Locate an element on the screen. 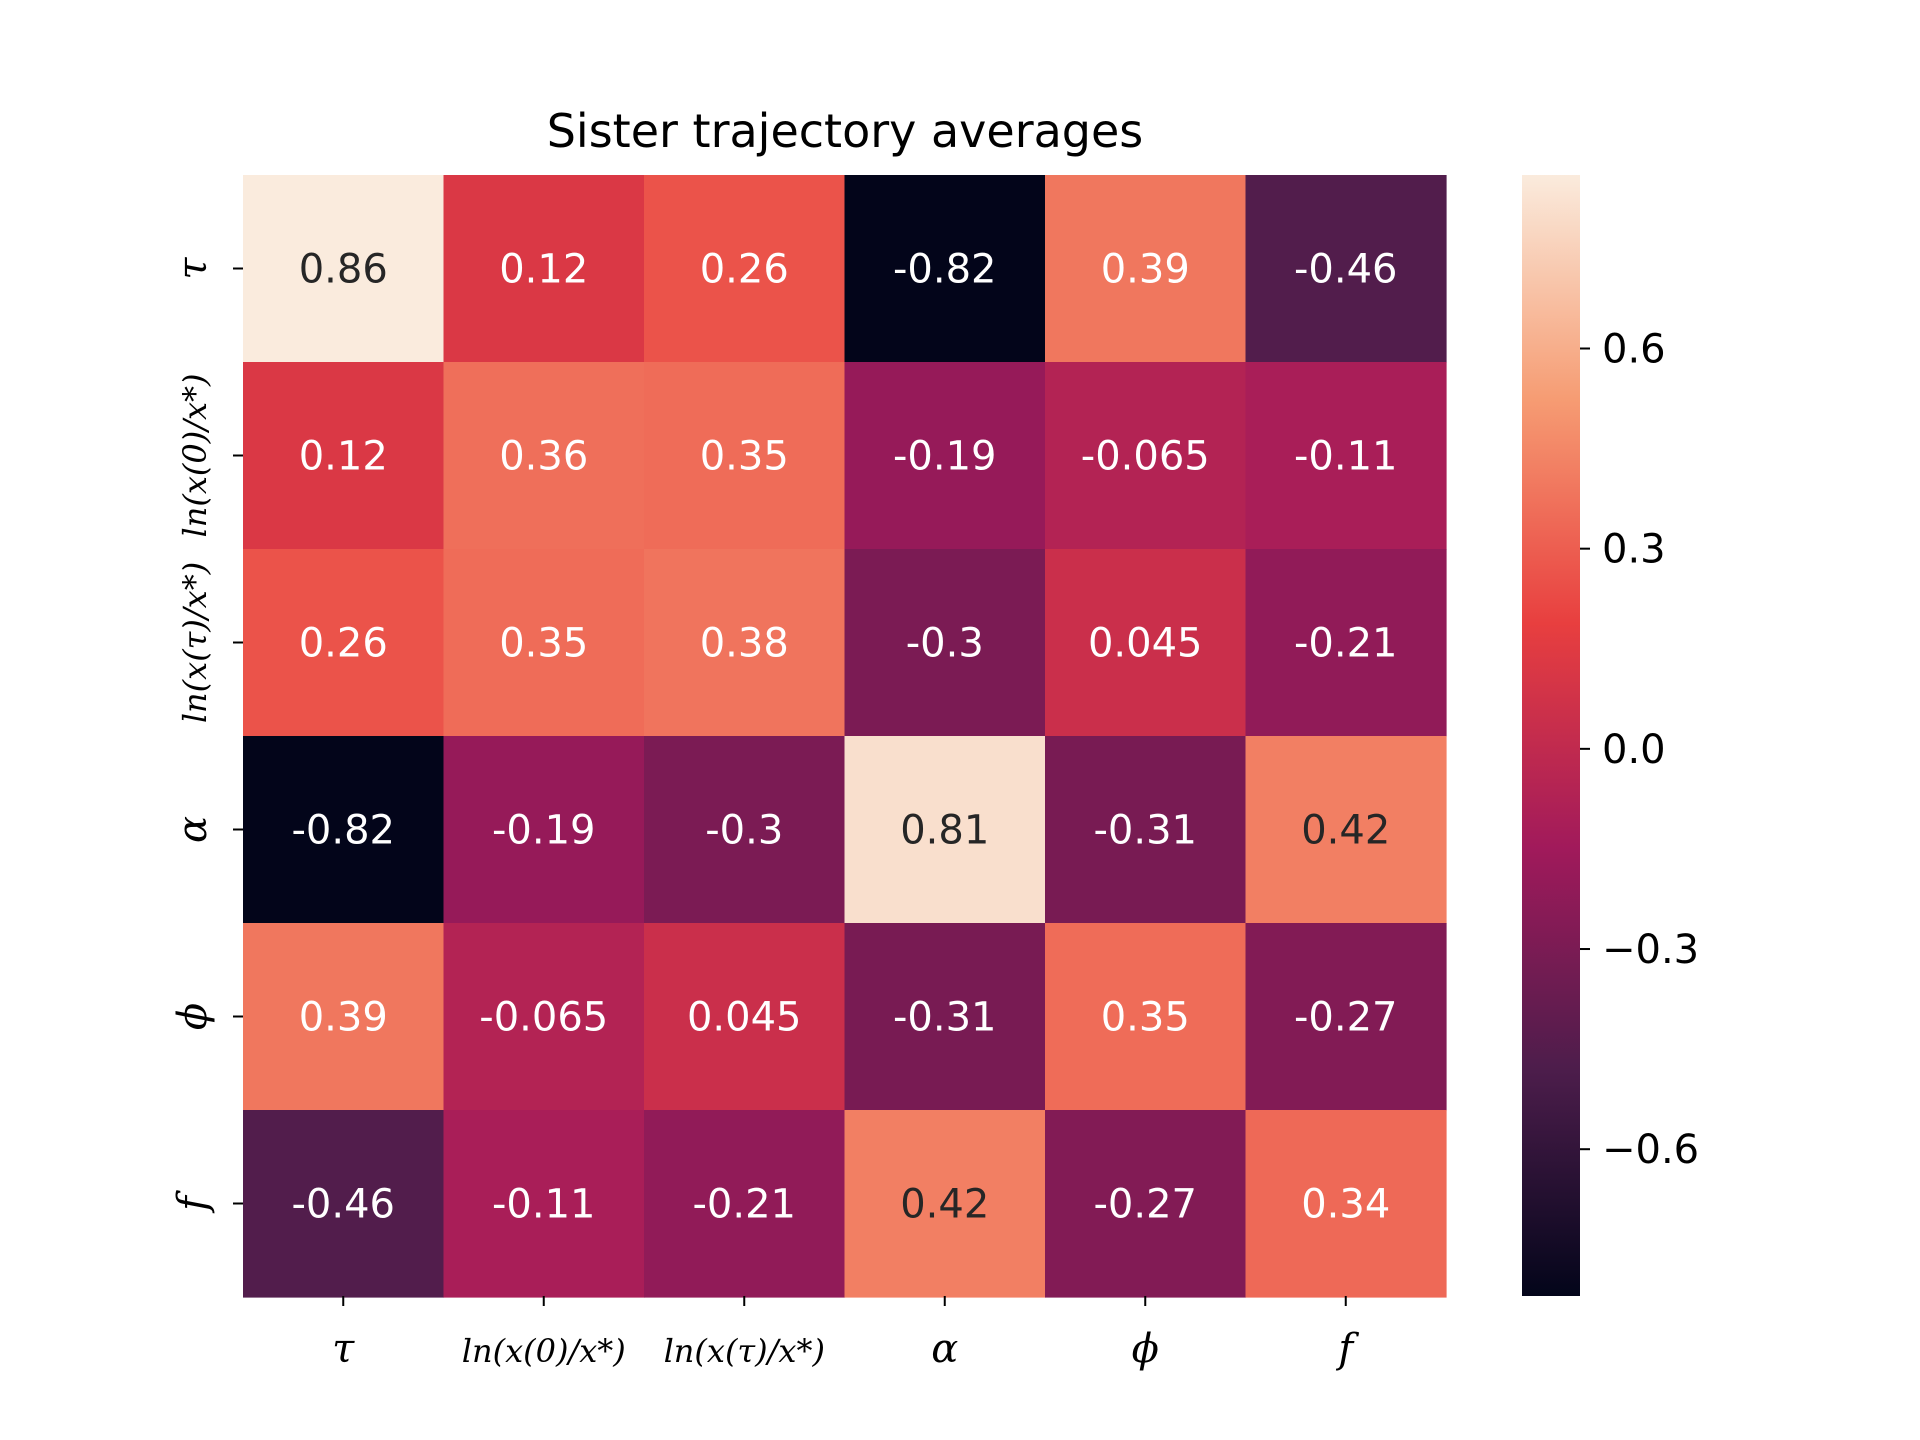 This screenshot has width=1920, height=1440. colorbar is located at coordinates (1551, 735).